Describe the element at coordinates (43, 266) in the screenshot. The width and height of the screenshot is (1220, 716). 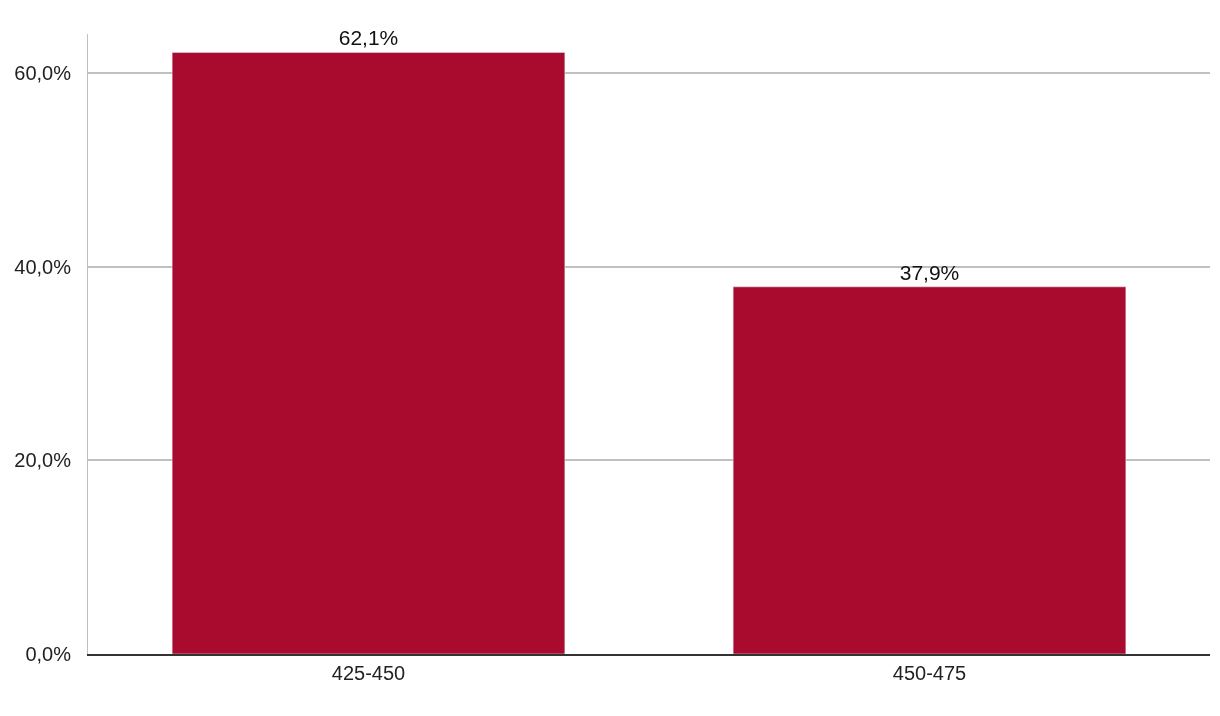
I see `y-tick-label: 40,0%` at that location.